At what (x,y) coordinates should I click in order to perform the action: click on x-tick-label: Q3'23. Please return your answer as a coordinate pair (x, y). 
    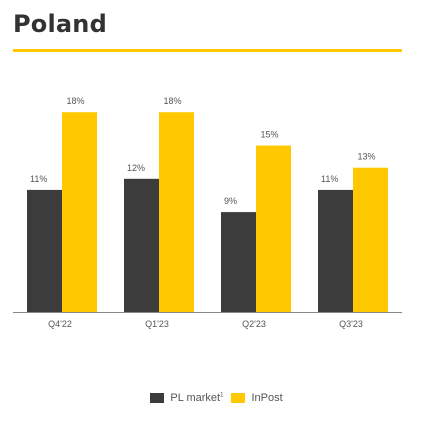
    Looking at the image, I should click on (351, 324).